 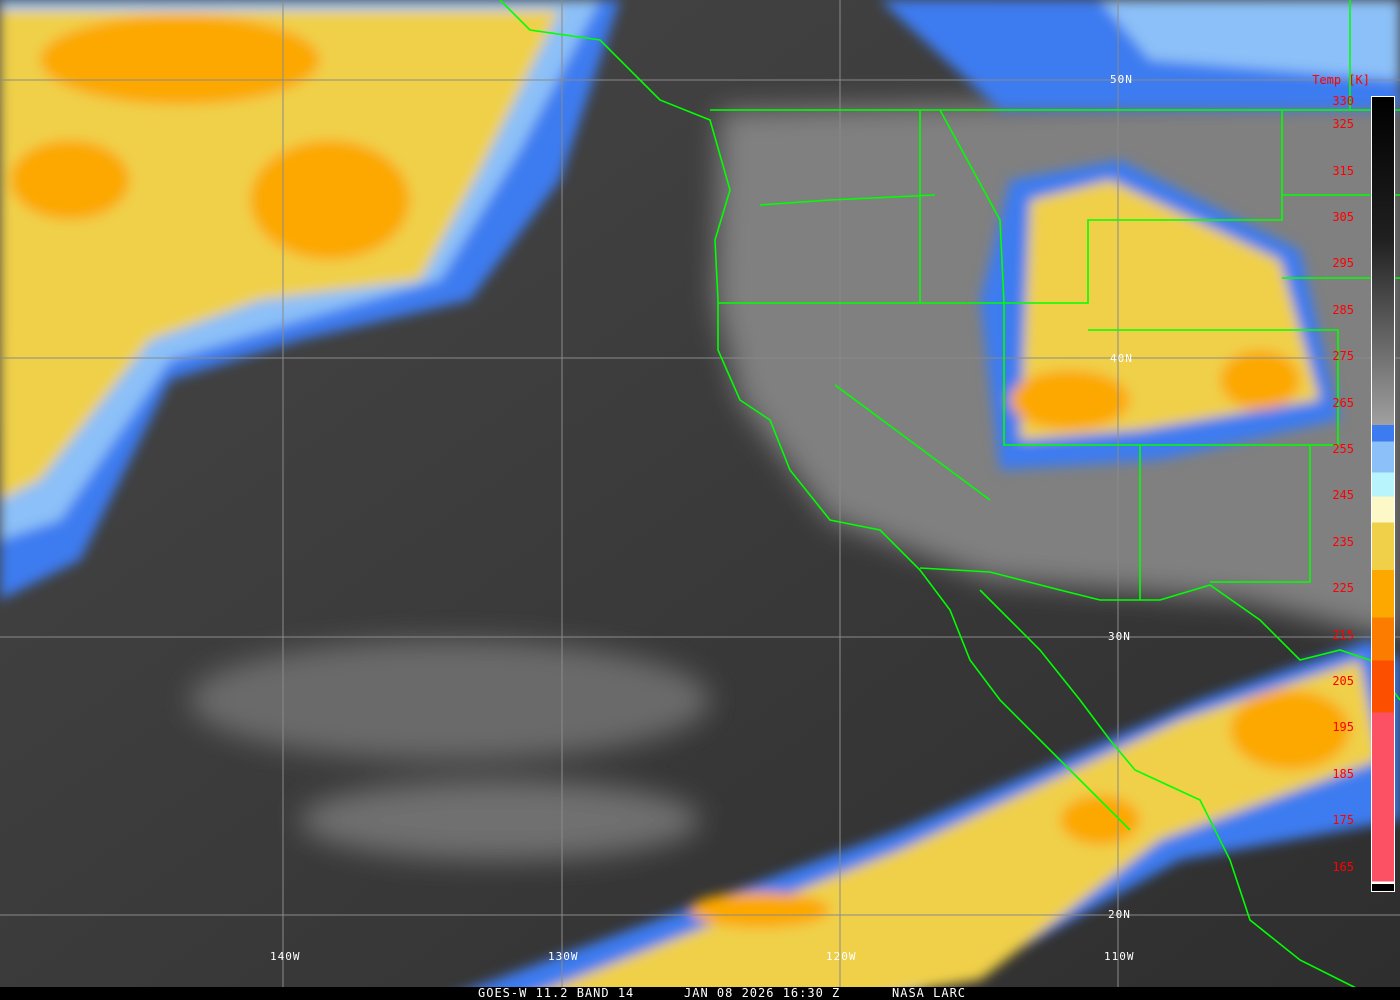 I want to click on temperature-colorbar, so click(x=1383, y=494).